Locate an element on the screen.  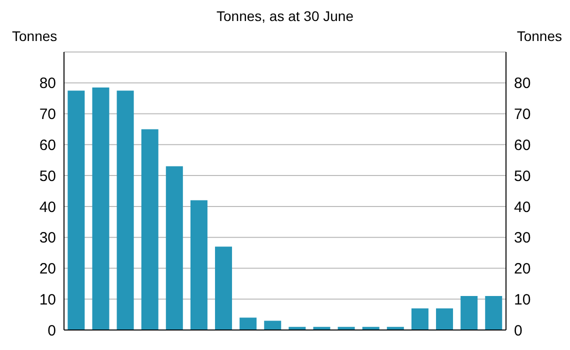
y2-tick-label: 30 is located at coordinates (522, 238).